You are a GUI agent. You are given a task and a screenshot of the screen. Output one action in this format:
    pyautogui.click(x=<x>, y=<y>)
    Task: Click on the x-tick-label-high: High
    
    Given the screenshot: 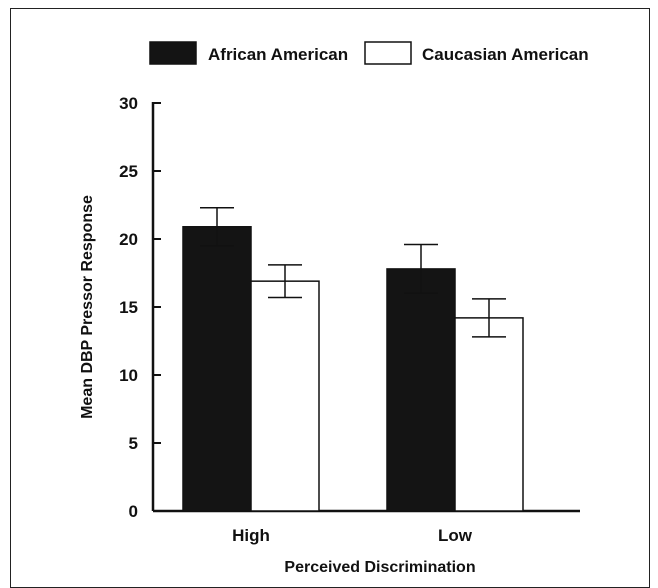 What is the action you would take?
    pyautogui.click(x=251, y=535)
    